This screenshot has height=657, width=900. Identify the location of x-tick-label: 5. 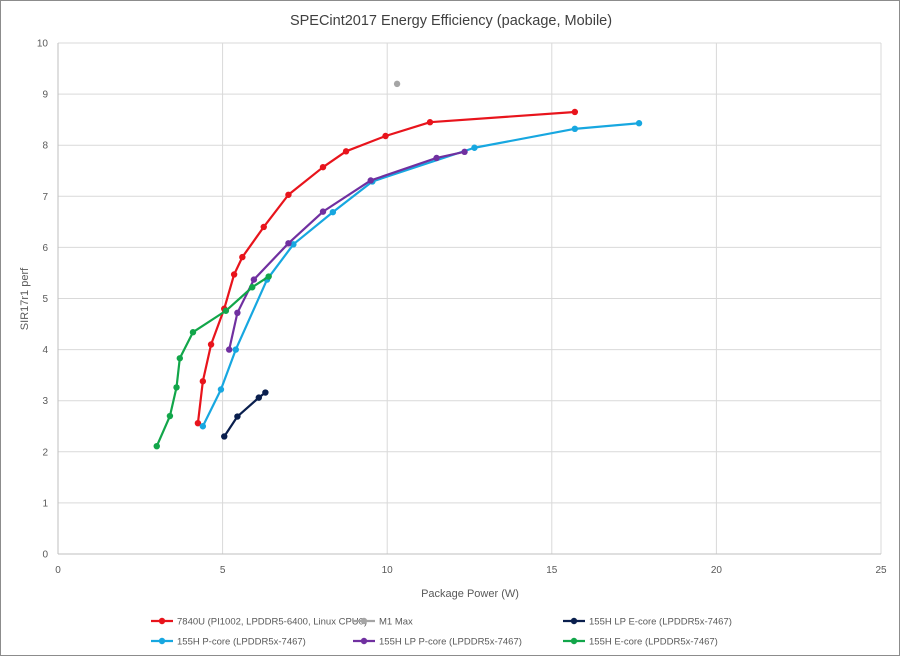
(223, 570).